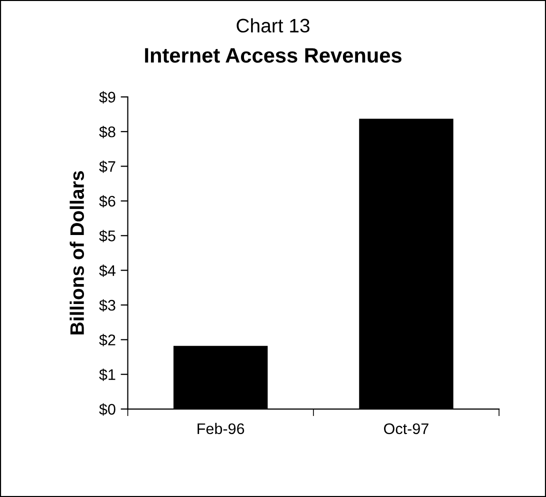  I want to click on y-tick-label: $6, so click(107, 201).